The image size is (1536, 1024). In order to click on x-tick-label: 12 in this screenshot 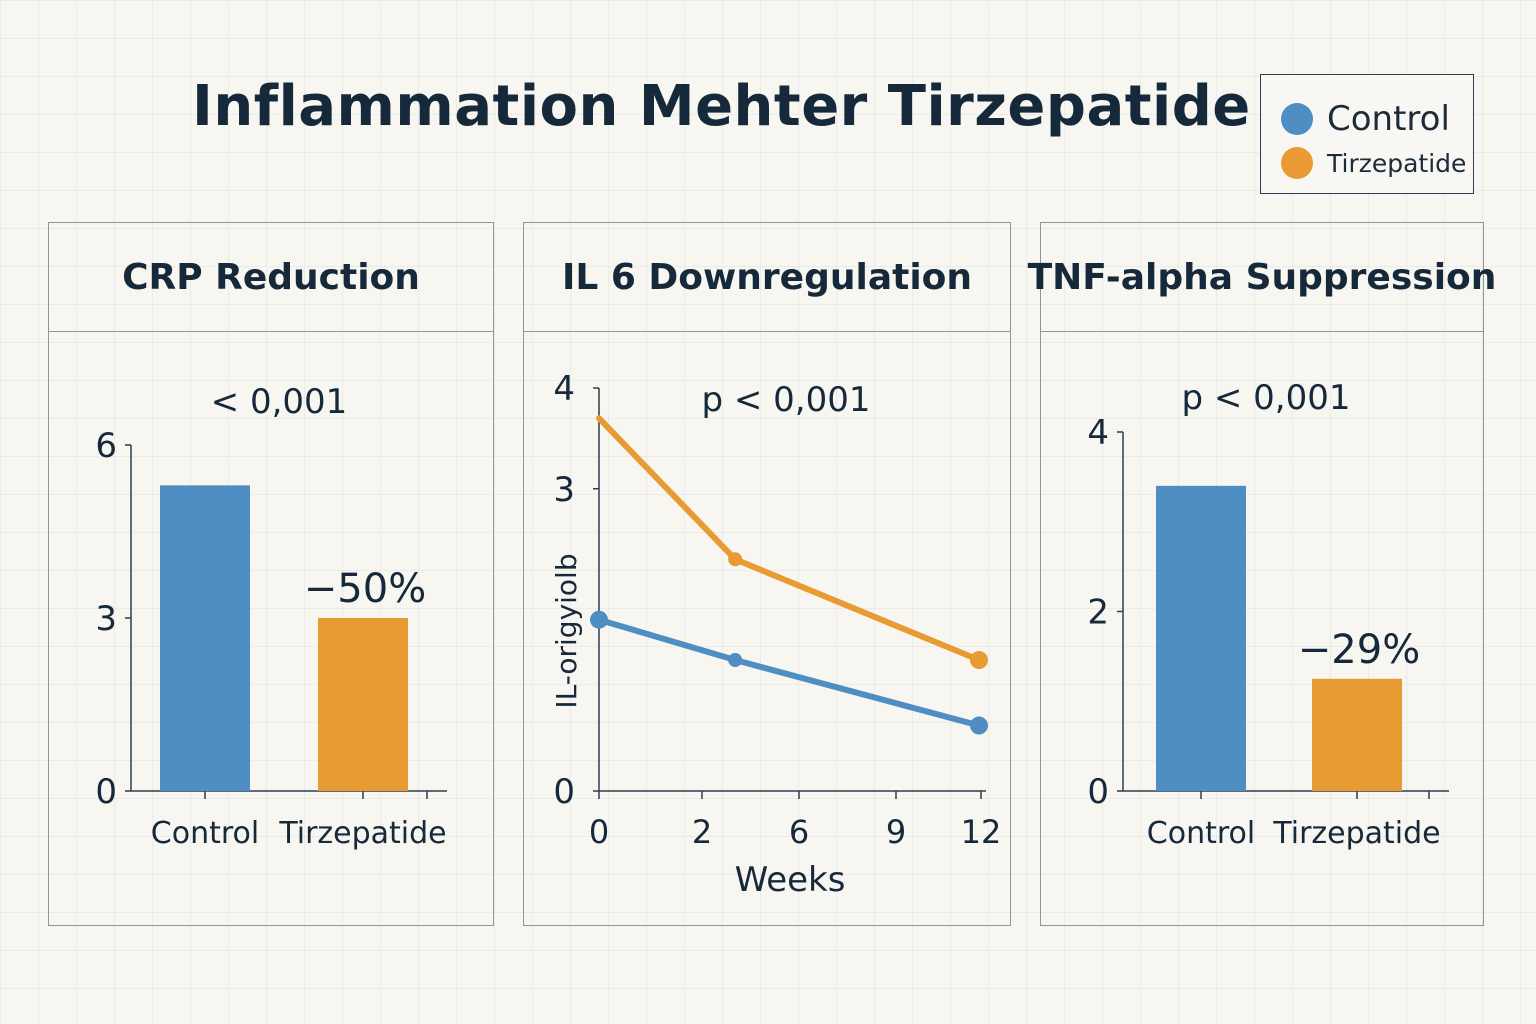, I will do `click(981, 832)`.